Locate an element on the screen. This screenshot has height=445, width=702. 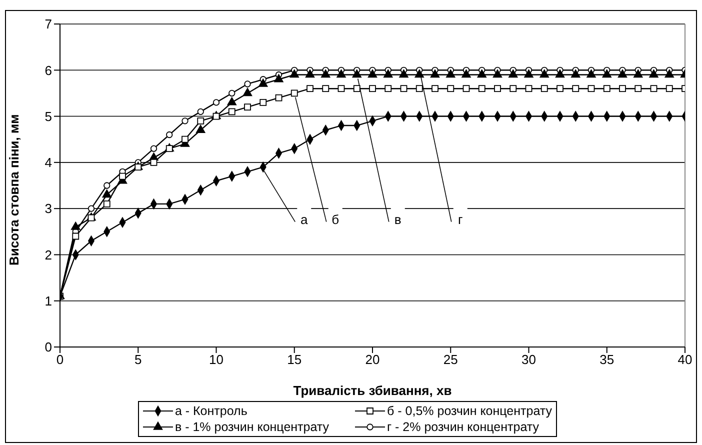
x-tick-label: 15 is located at coordinates (294, 360).